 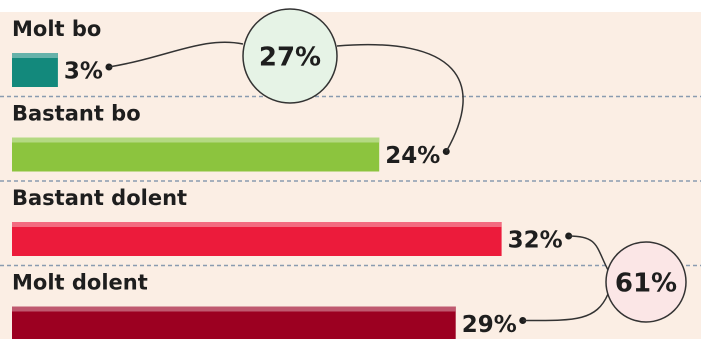 What do you see at coordinates (489, 325) in the screenshot?
I see `value-label: 29%` at bounding box center [489, 325].